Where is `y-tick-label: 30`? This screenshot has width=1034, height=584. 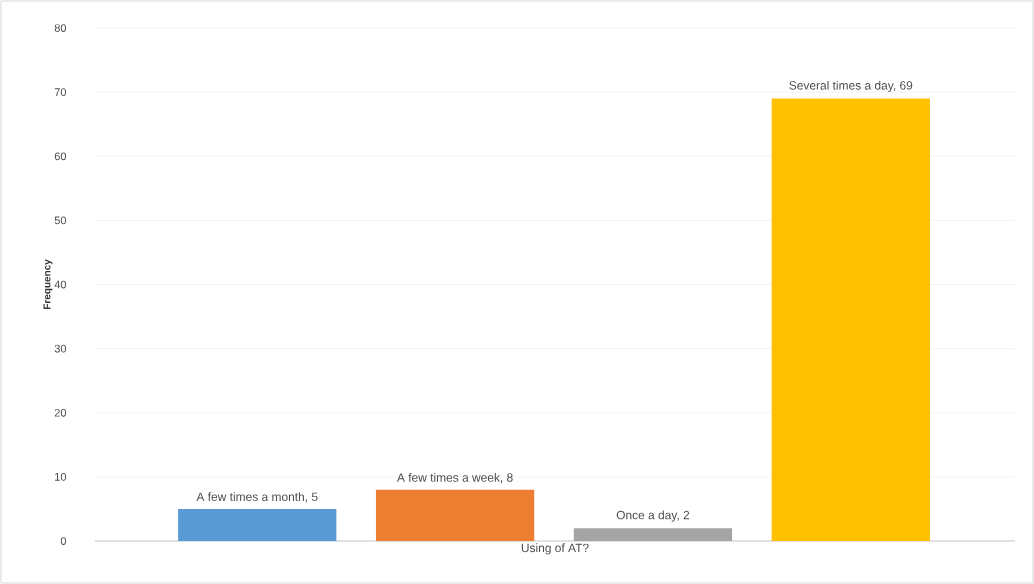
y-tick-label: 30 is located at coordinates (60, 348).